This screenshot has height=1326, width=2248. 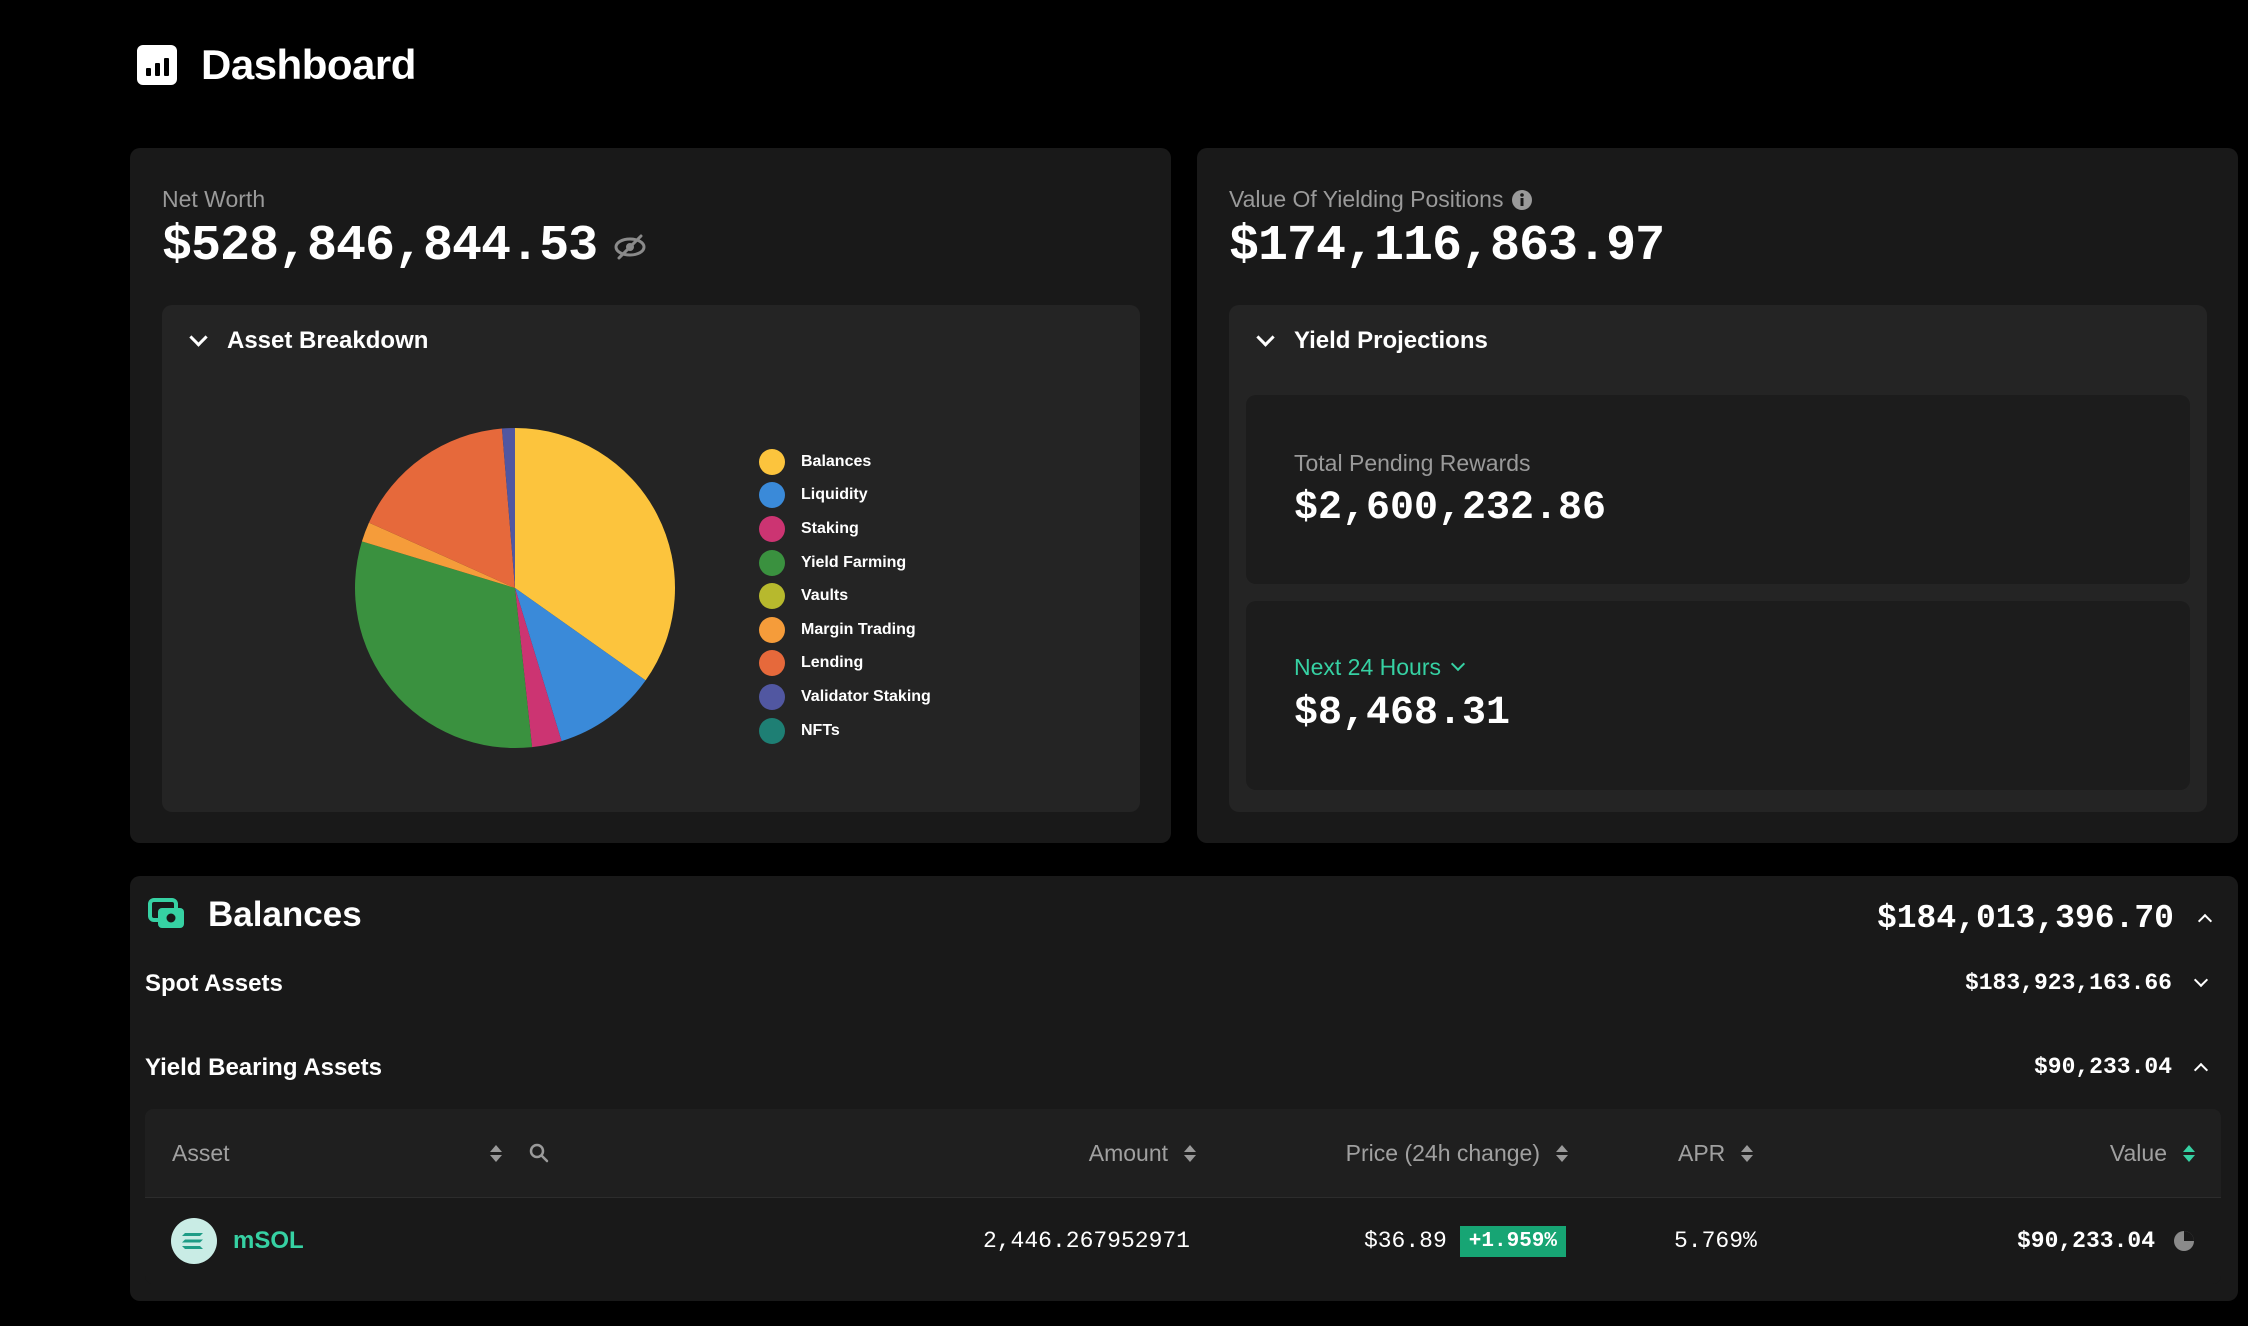 What do you see at coordinates (834, 495) in the screenshot?
I see `legend-label: Liquidity` at bounding box center [834, 495].